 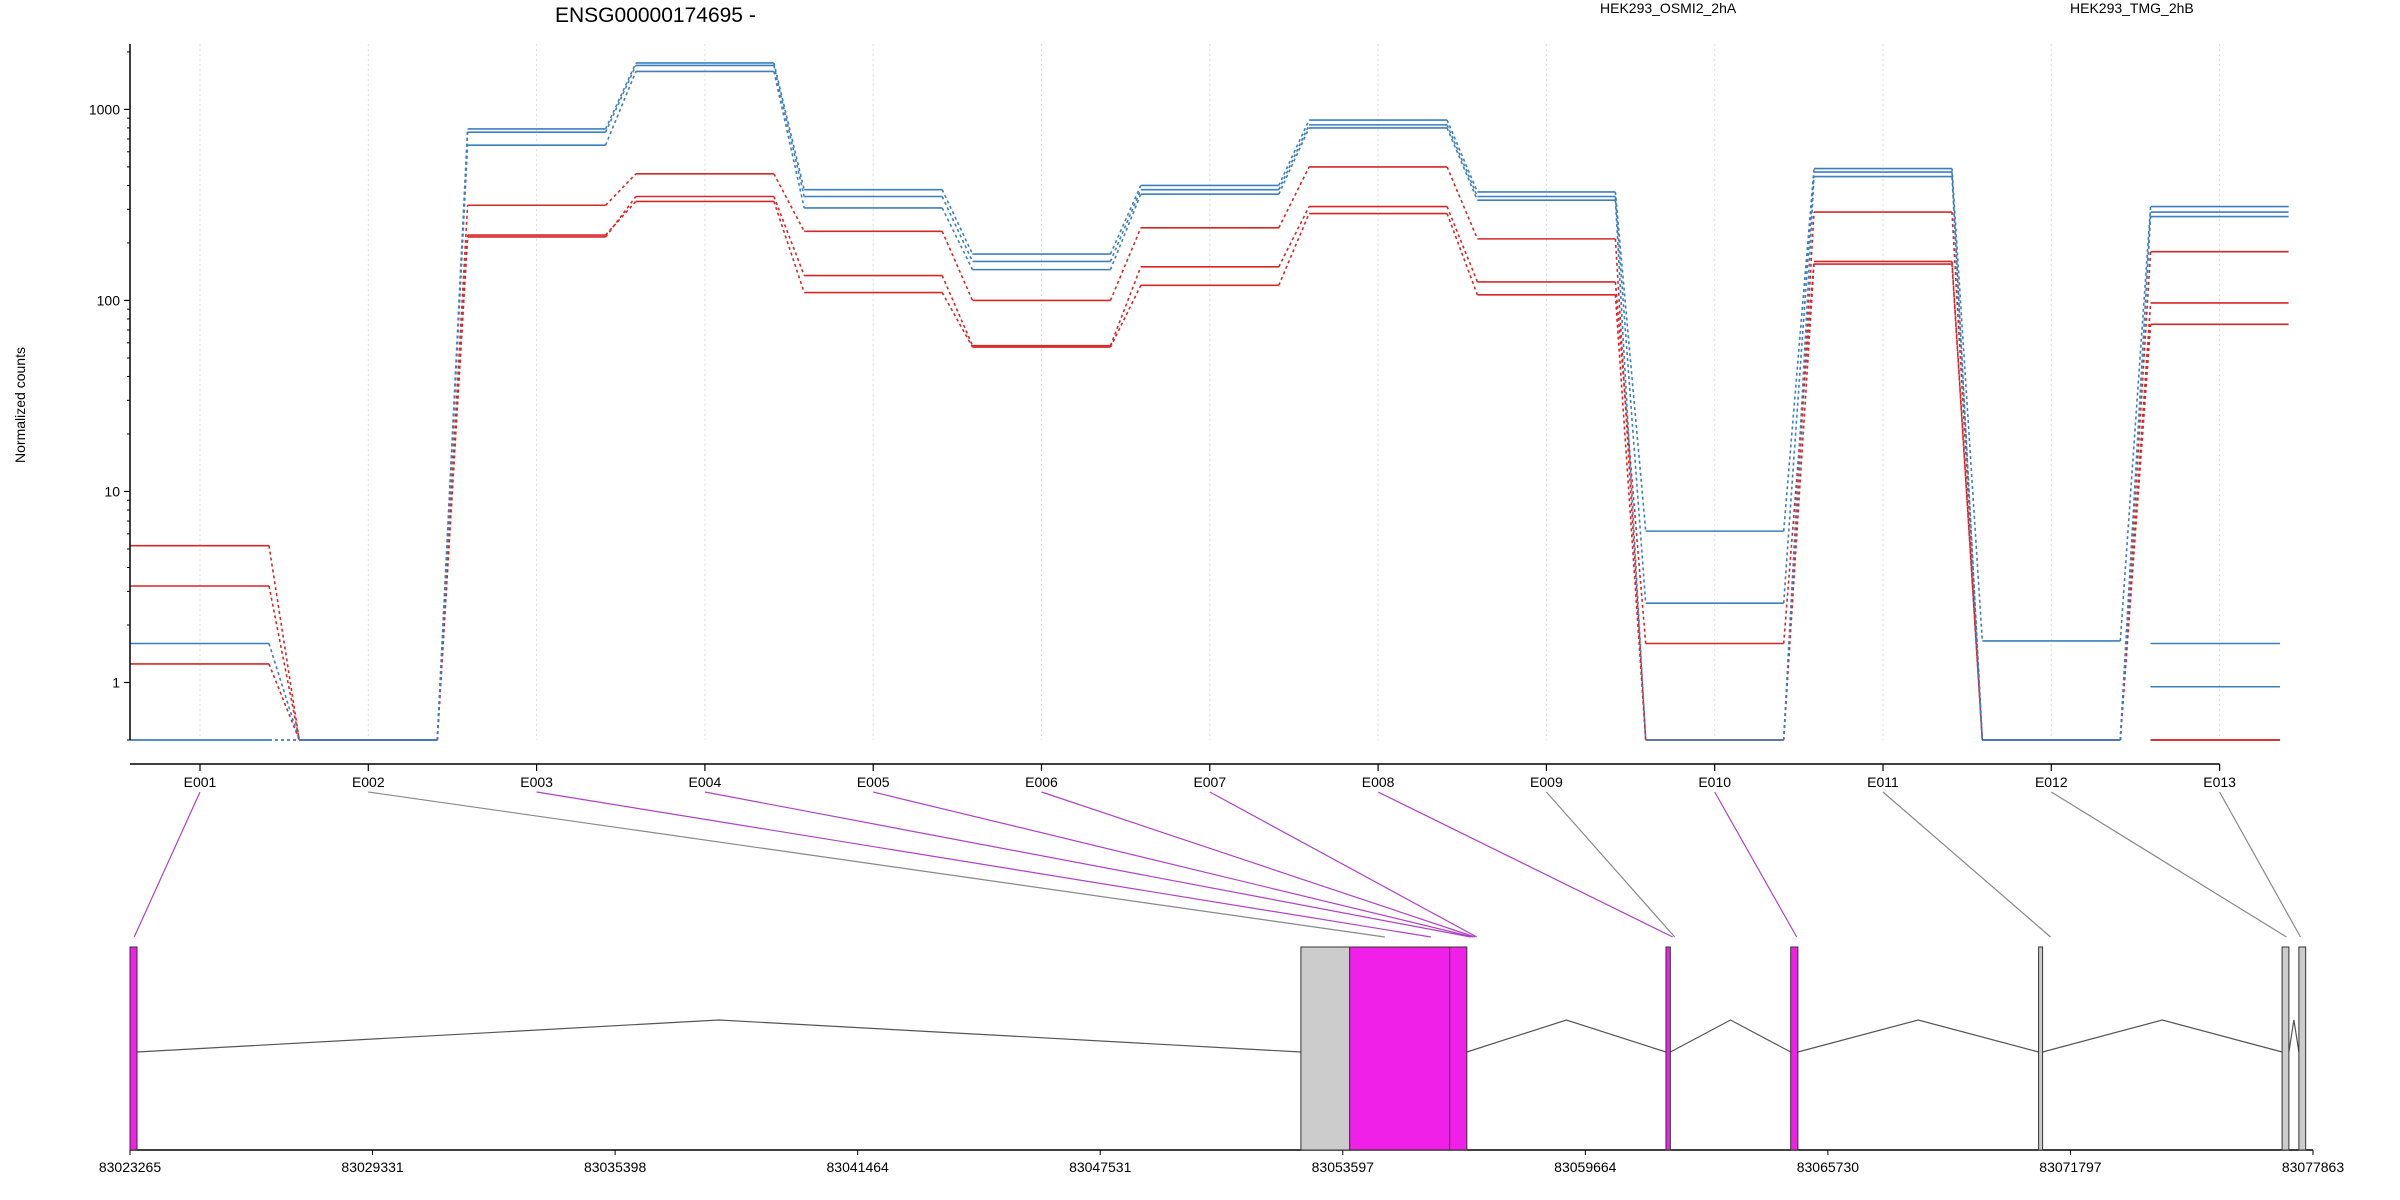 I want to click on x-tick-label: E012, so click(x=2051, y=782).